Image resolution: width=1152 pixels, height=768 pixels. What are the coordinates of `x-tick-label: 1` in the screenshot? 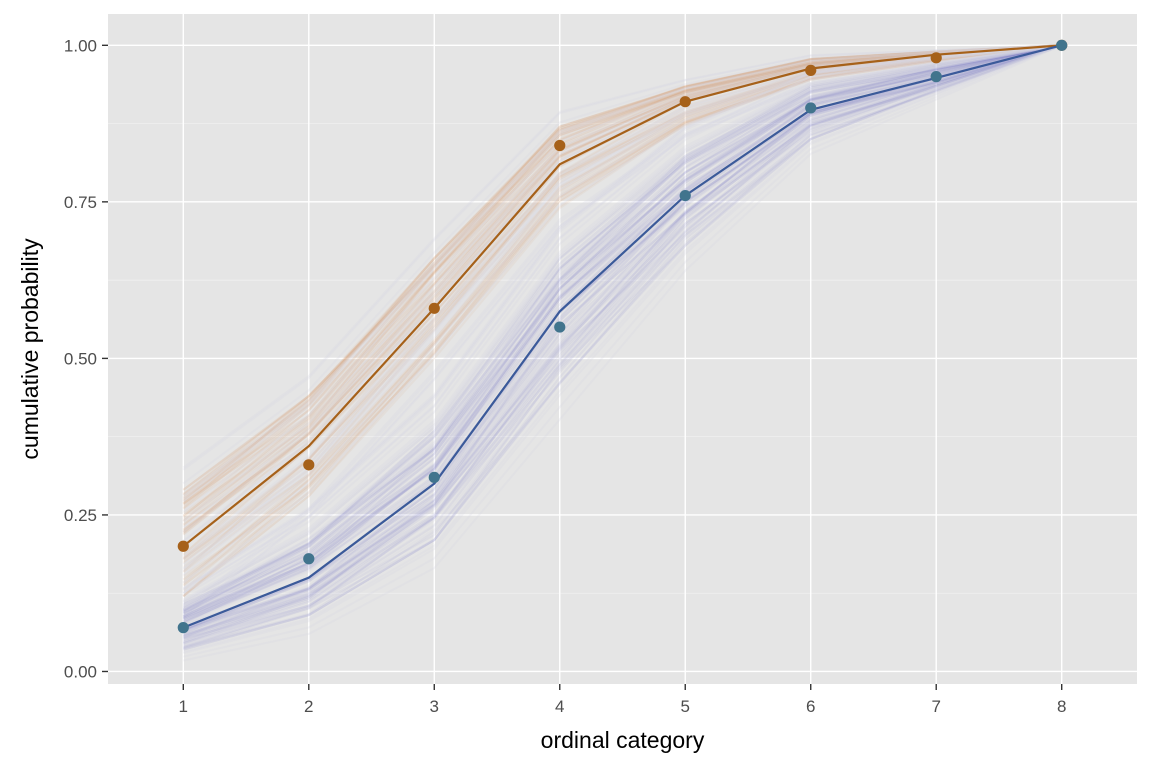 It's located at (183, 706).